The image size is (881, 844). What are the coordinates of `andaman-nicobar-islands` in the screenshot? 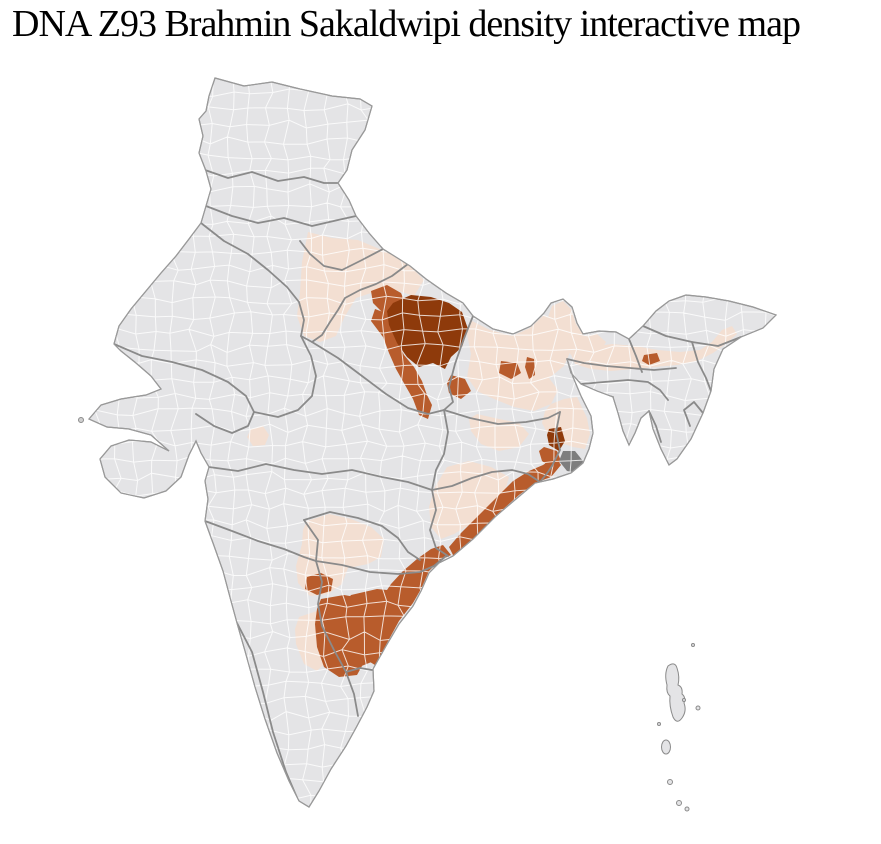 It's located at (679, 727).